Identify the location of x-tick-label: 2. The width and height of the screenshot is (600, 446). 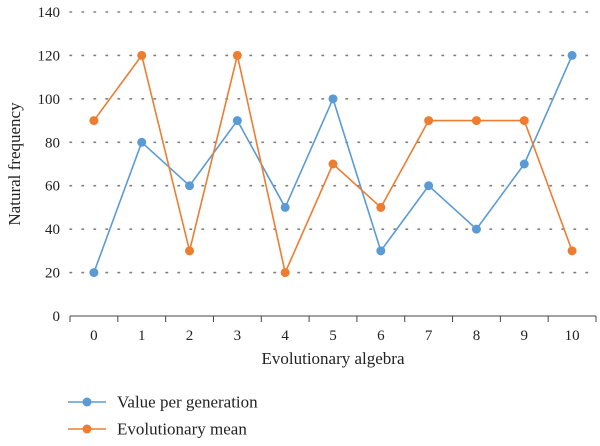
(190, 336).